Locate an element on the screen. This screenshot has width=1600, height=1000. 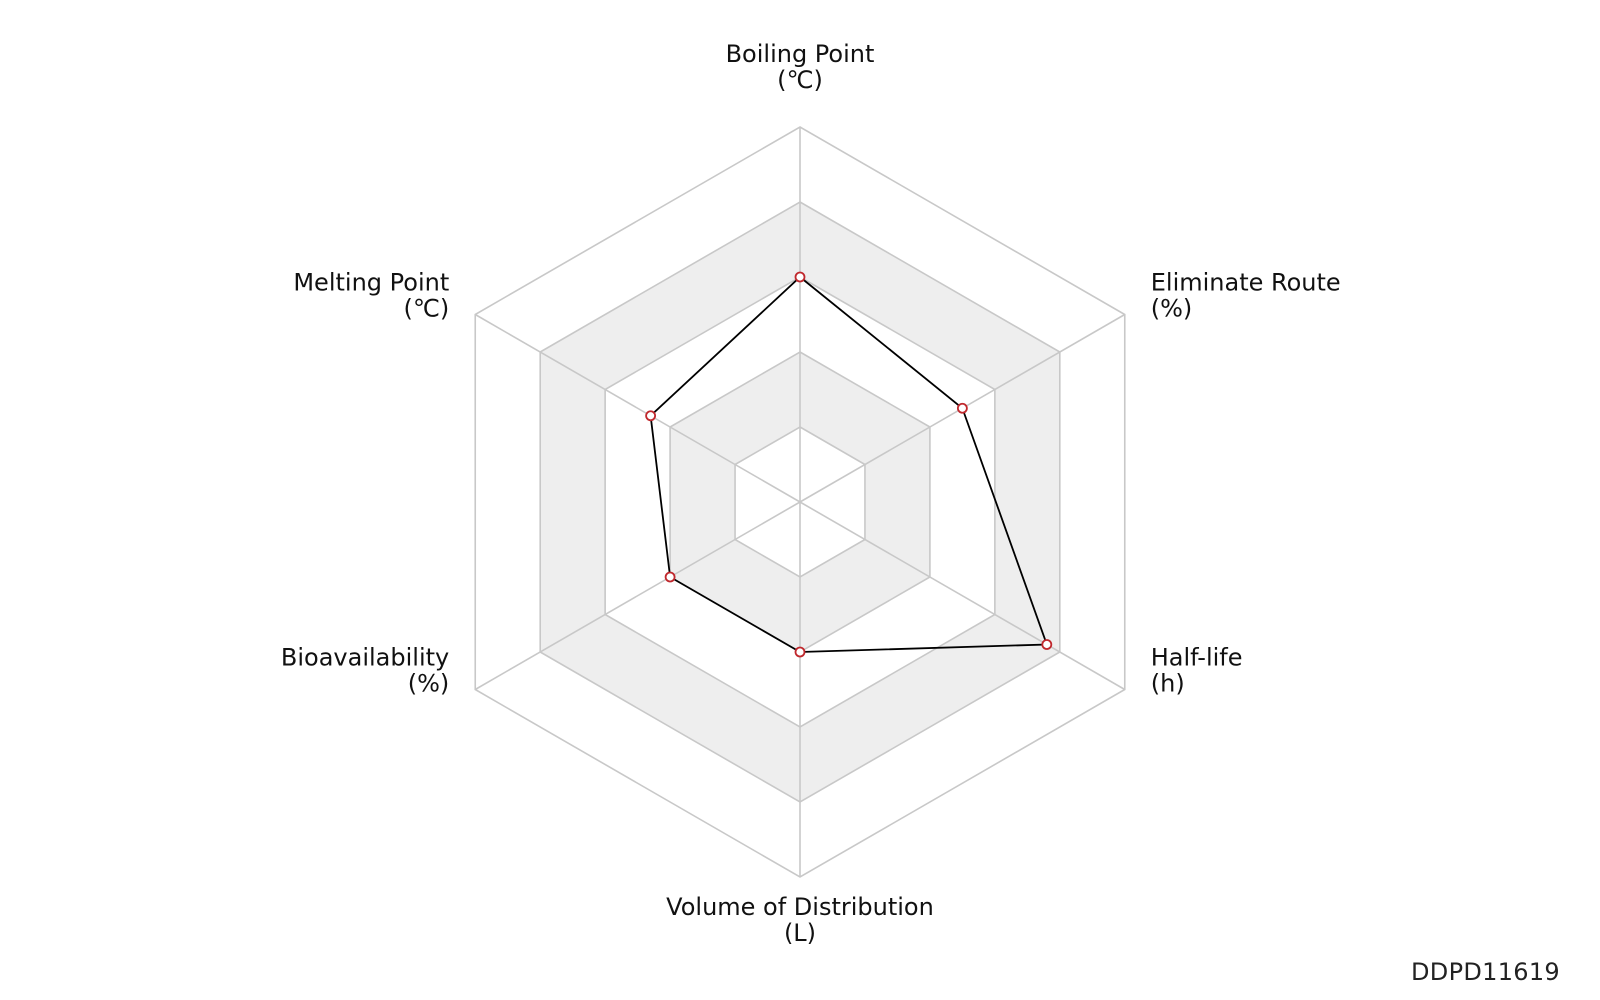
figure-id-label: DDPD11619 is located at coordinates (1485, 972).